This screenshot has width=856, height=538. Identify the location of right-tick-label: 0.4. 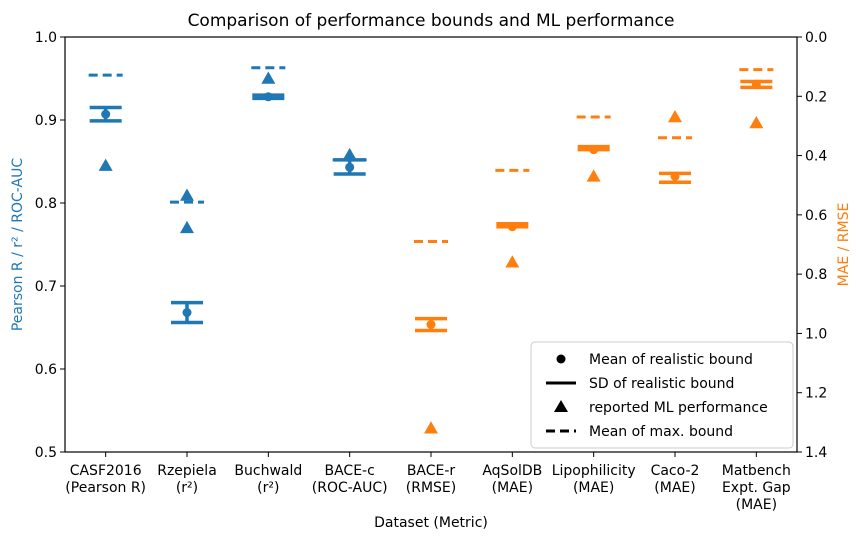
(816, 157).